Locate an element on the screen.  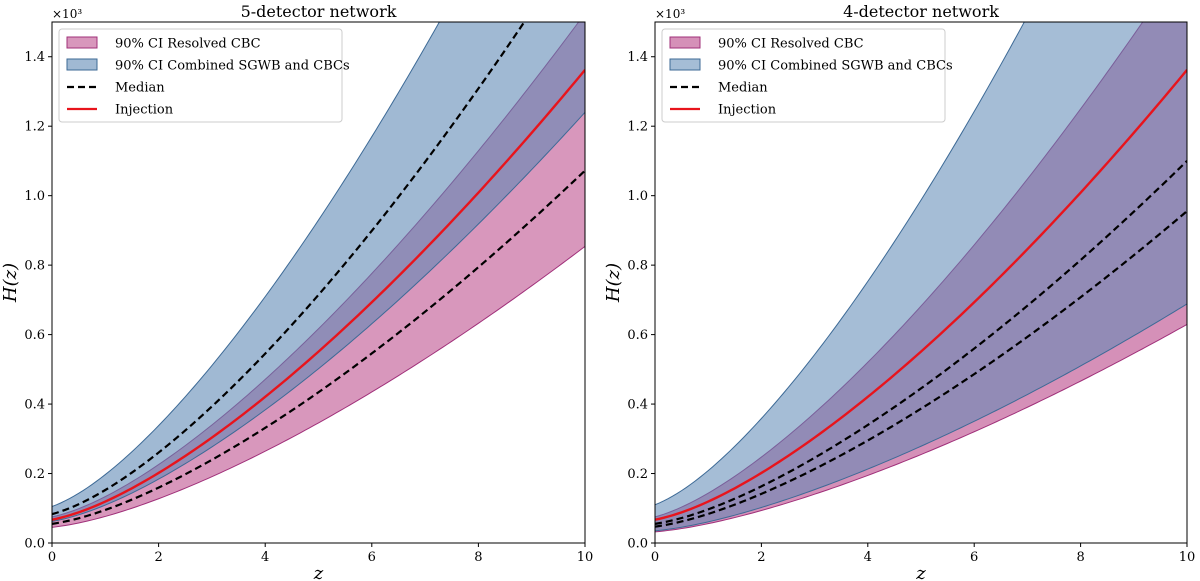
chart-title: 4-detector network is located at coordinates (921, 11).